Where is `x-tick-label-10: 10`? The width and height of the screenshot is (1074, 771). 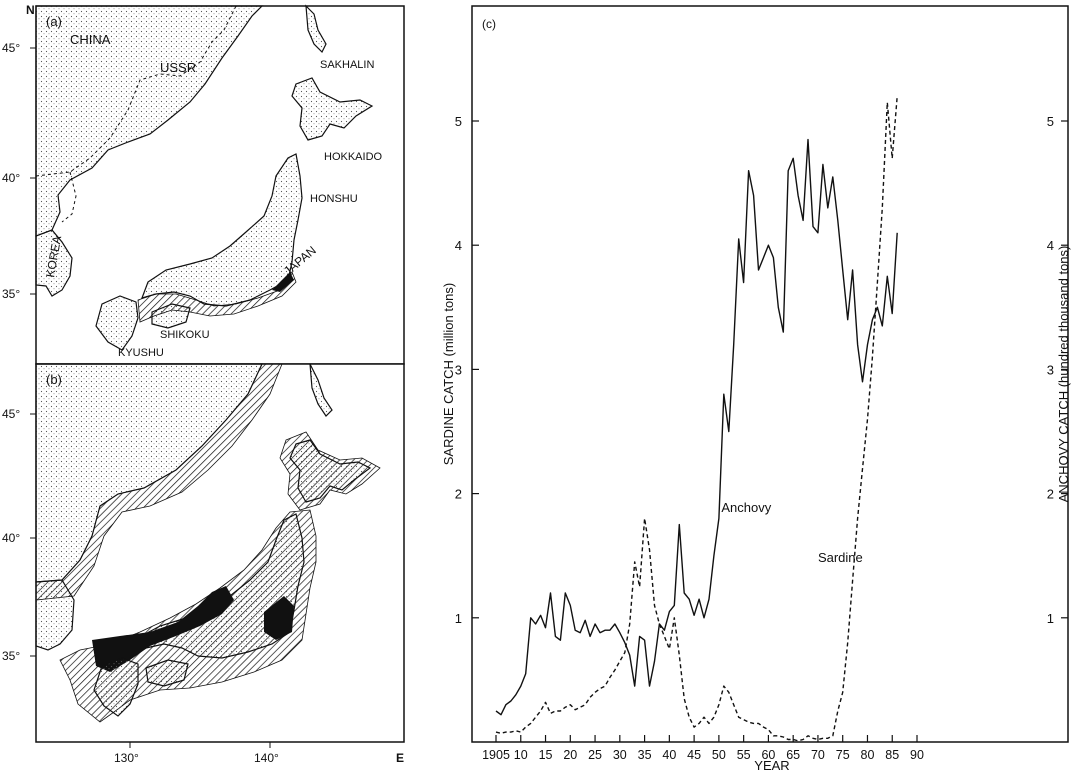
x-tick-label-10: 10 is located at coordinates (521, 755).